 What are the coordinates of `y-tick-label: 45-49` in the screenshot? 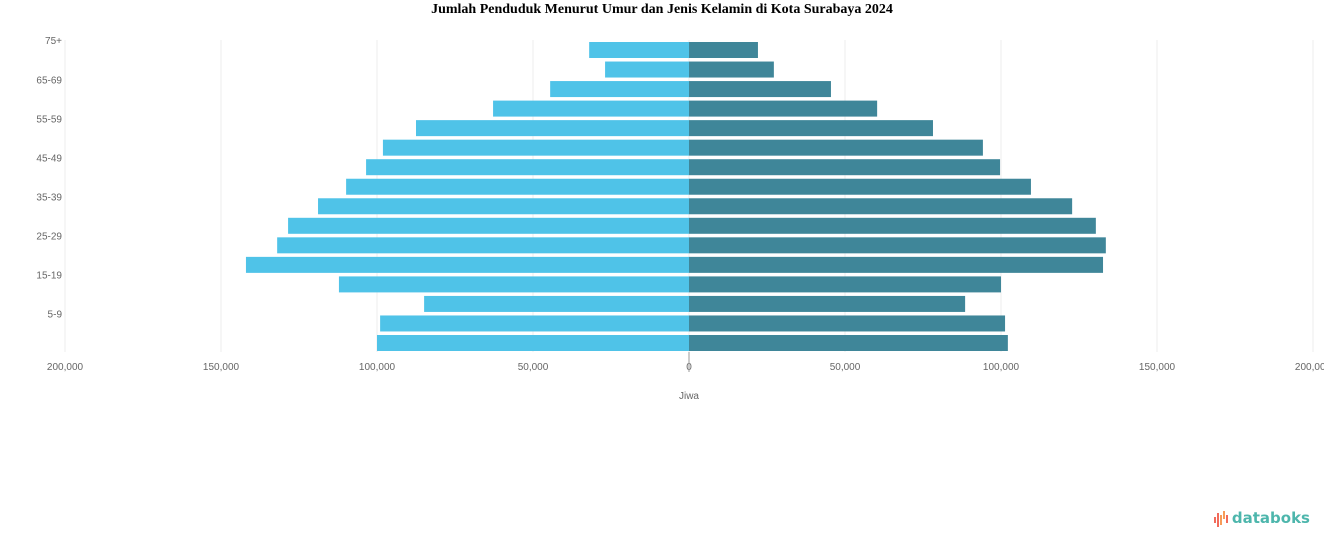 It's located at (49, 158).